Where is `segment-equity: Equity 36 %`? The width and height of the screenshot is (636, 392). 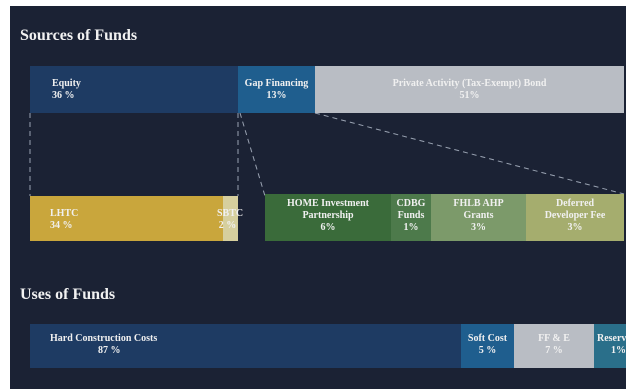
segment-equity: Equity 36 % is located at coordinates (134, 89).